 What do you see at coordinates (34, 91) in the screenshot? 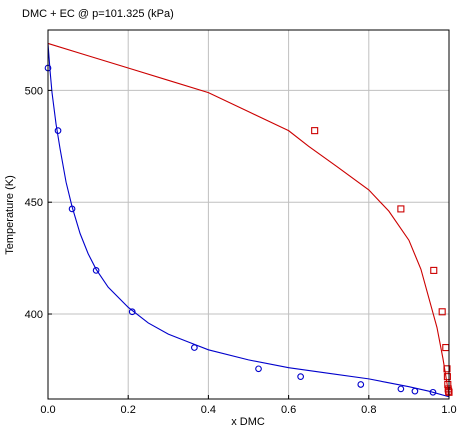
I see `y-tick-label: 500` at bounding box center [34, 91].